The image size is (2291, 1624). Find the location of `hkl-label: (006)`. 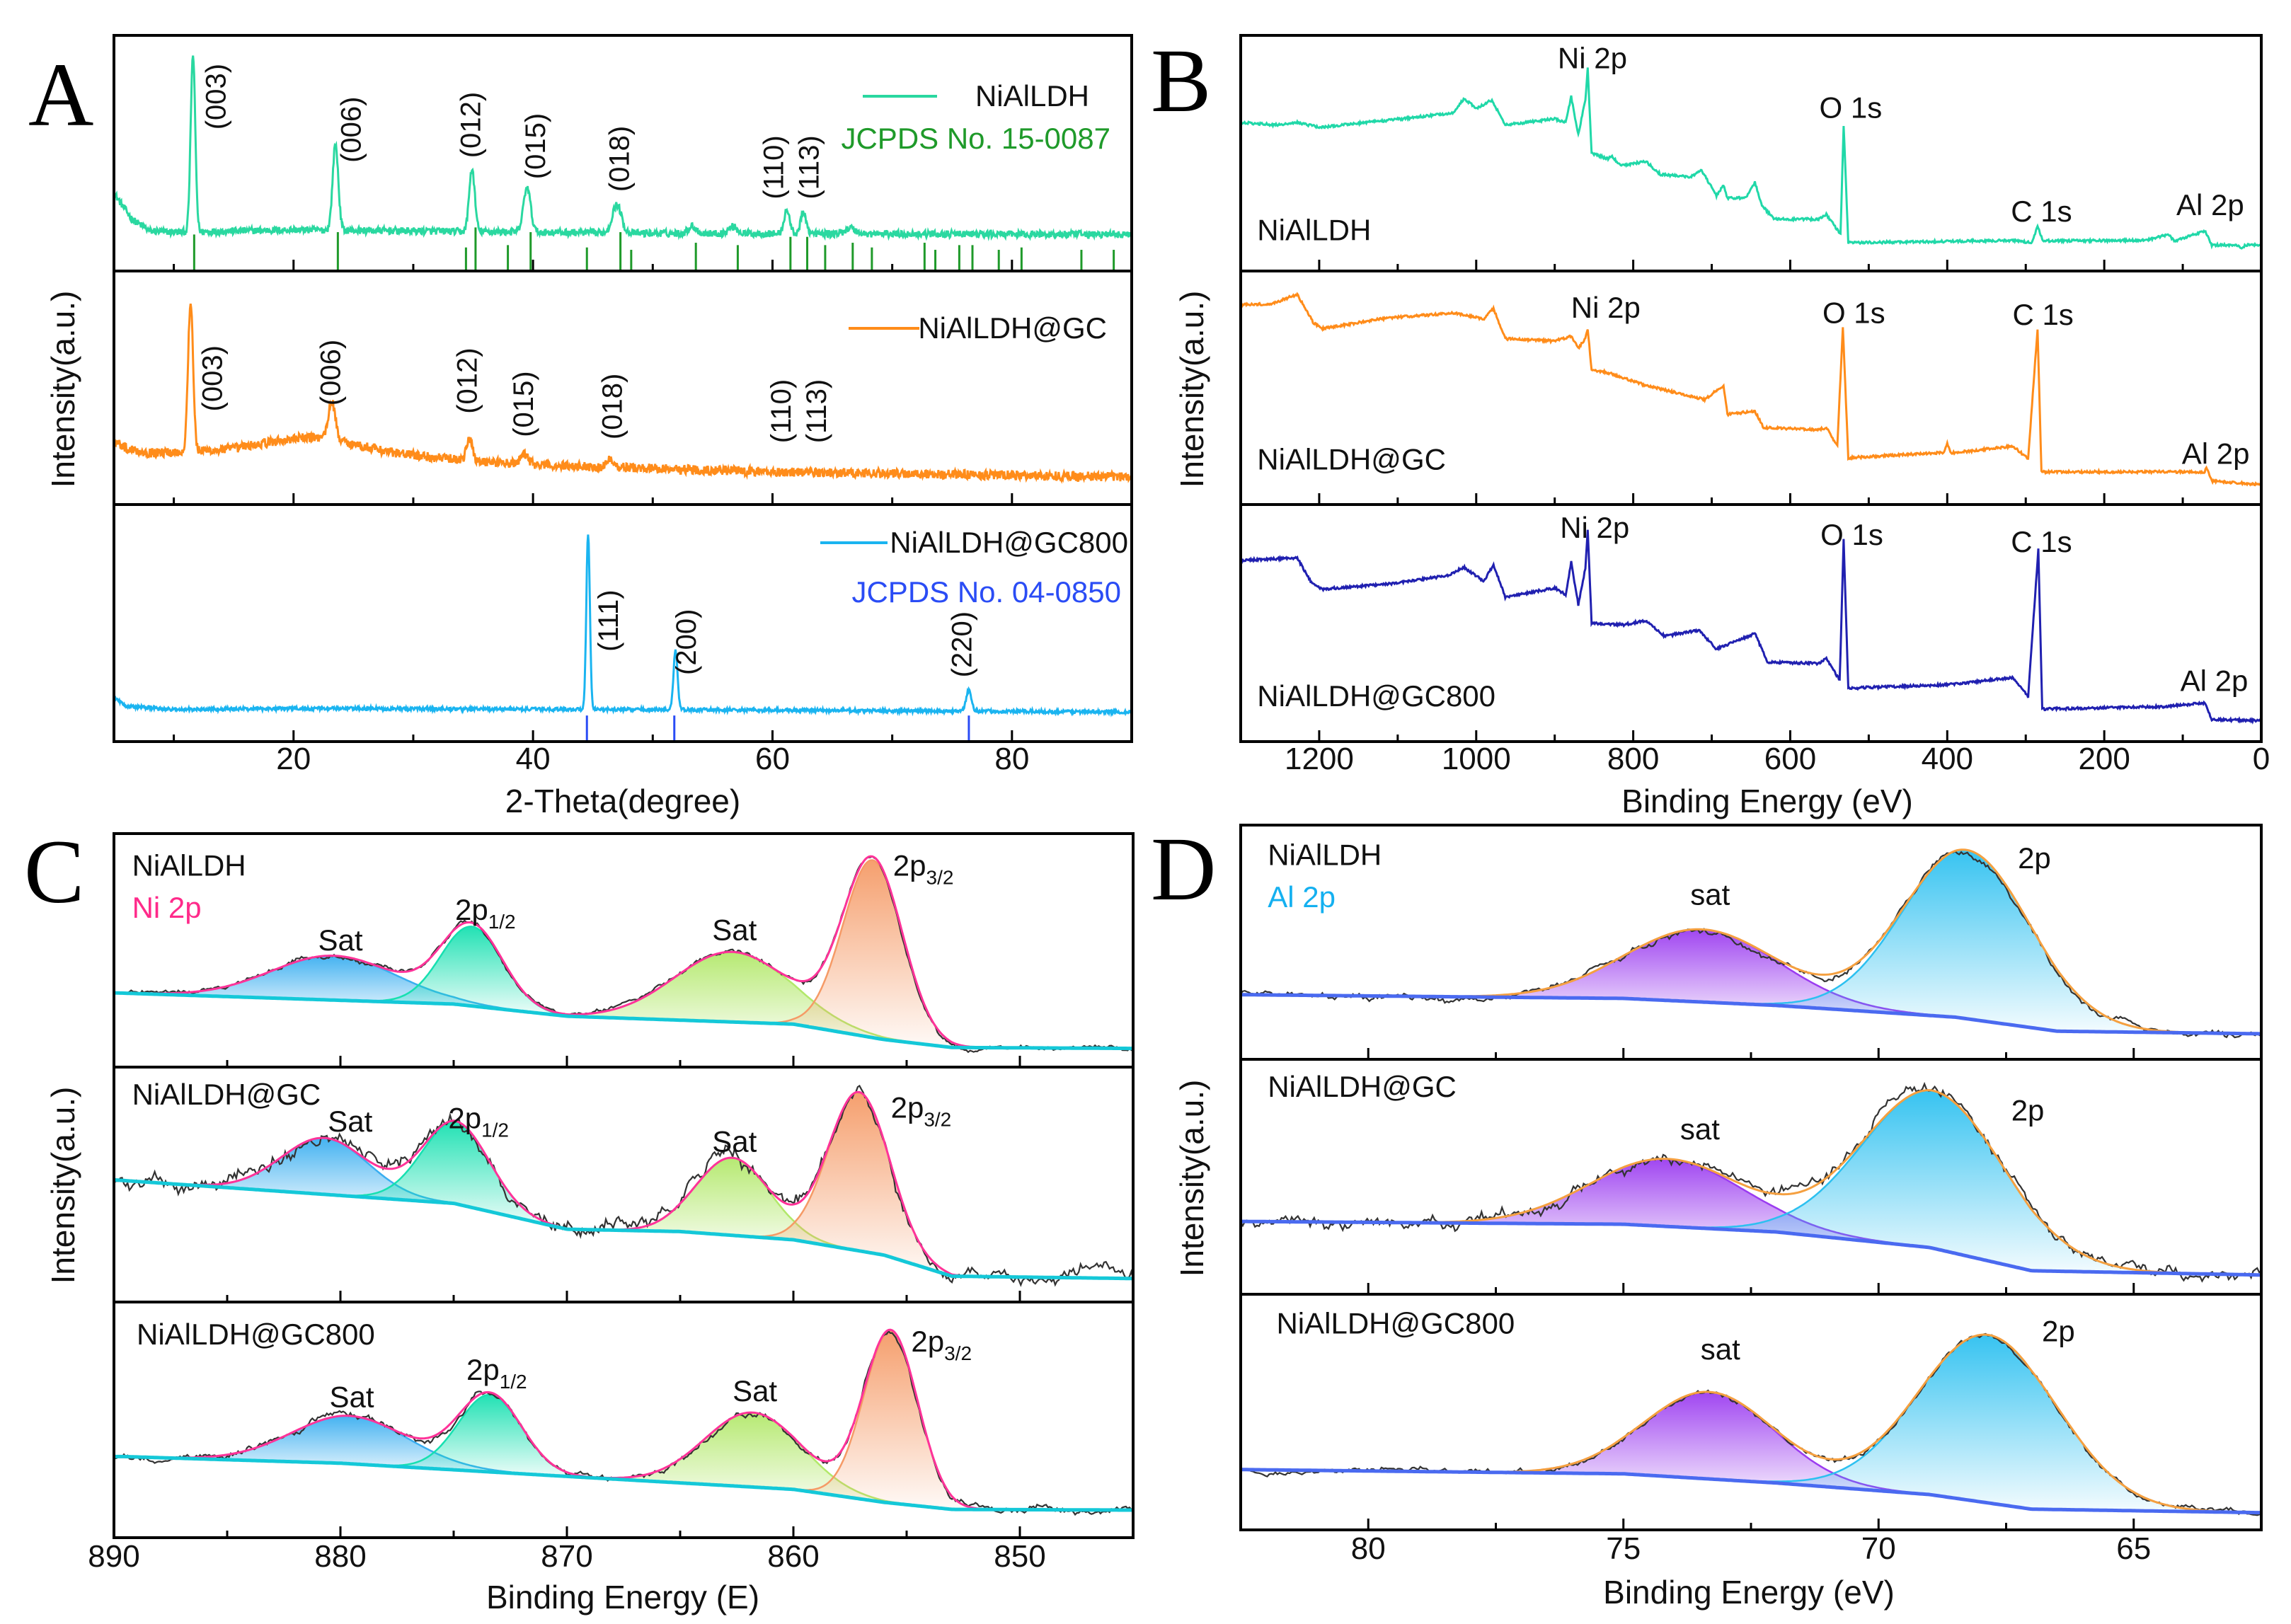

hkl-label: (006) is located at coordinates (331, 372).